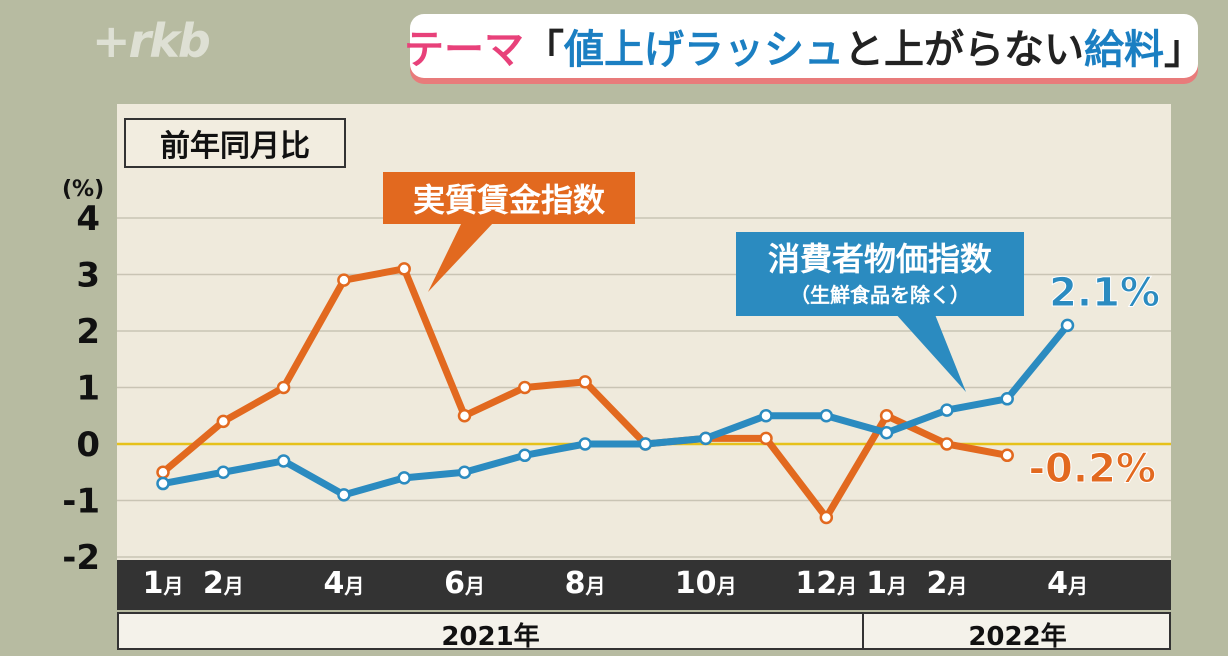  I want to click on y-tick-label: -1, so click(81, 502).